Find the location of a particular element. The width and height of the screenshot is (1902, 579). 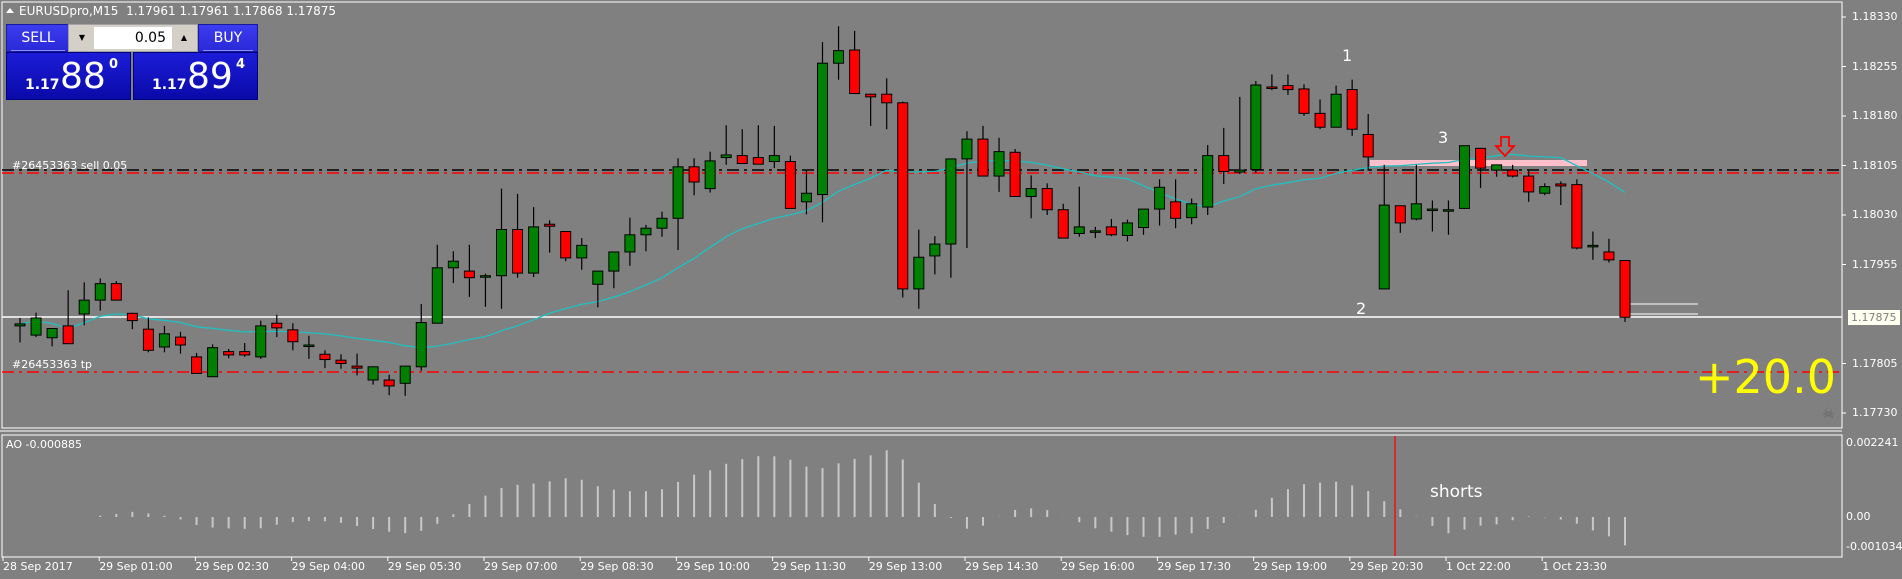

ao-histogram is located at coordinates (862, 498).